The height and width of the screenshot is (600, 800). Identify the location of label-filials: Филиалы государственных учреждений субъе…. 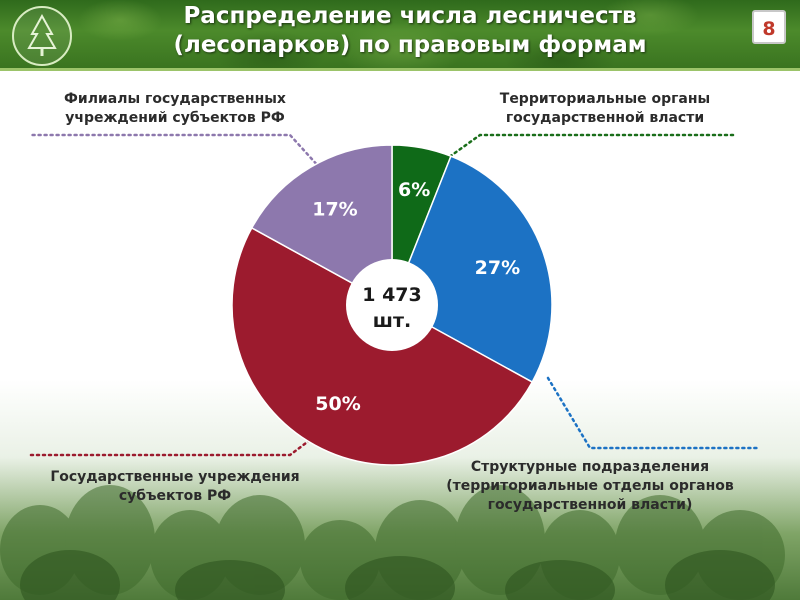
(175, 109).